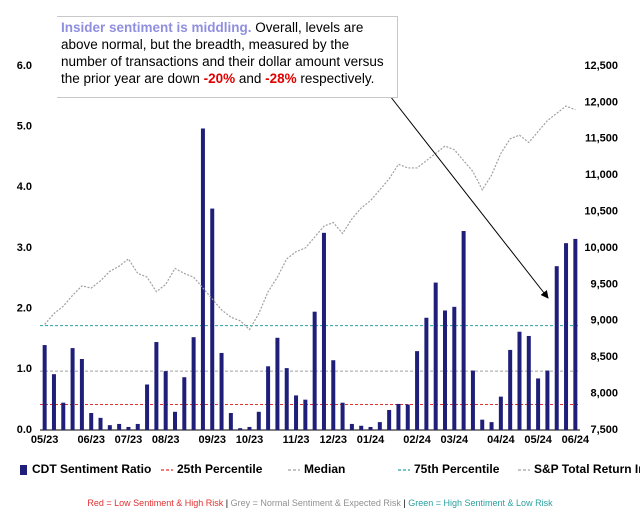  Describe the element at coordinates (129, 440) in the screenshot. I see `x-tick-label: 07/23` at that location.